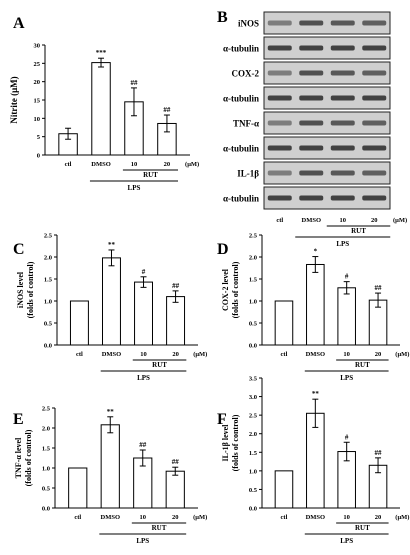 This screenshot has height=555, width=410. What do you see at coordinates (253, 490) in the screenshot?
I see `chart-4-ytick-label-1: 0.5` at bounding box center [253, 490].